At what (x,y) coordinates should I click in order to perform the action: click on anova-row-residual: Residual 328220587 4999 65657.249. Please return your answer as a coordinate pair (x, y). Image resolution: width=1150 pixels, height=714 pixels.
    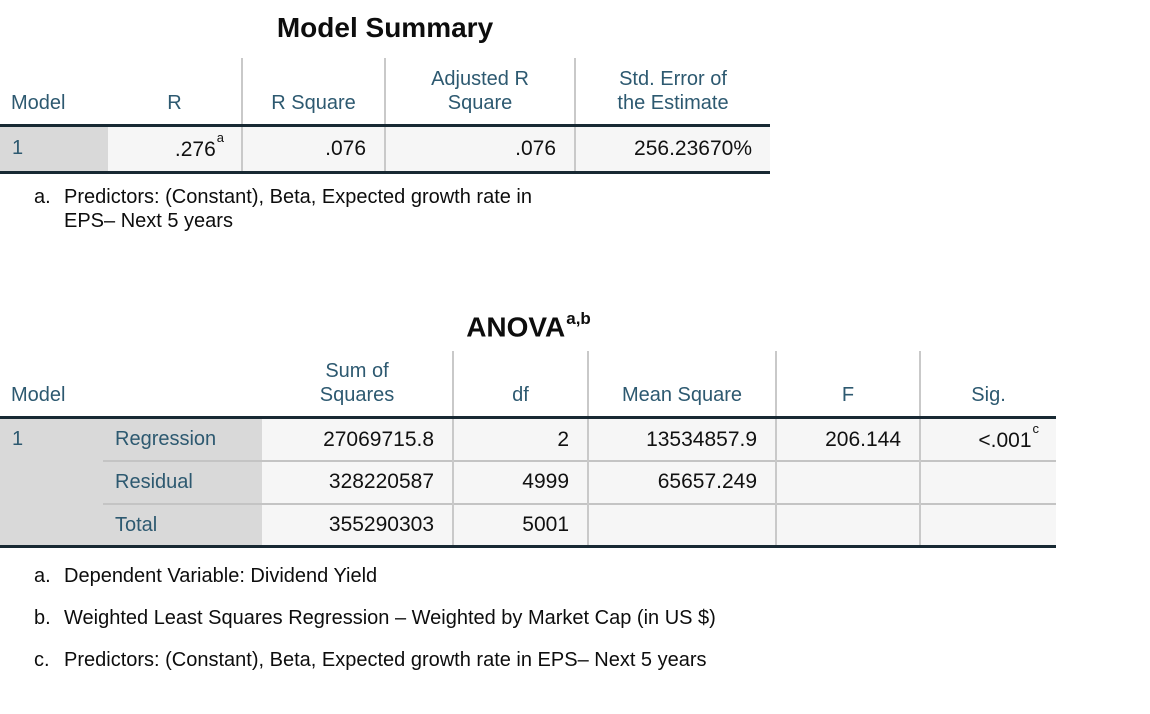
    Looking at the image, I should click on (528, 481).